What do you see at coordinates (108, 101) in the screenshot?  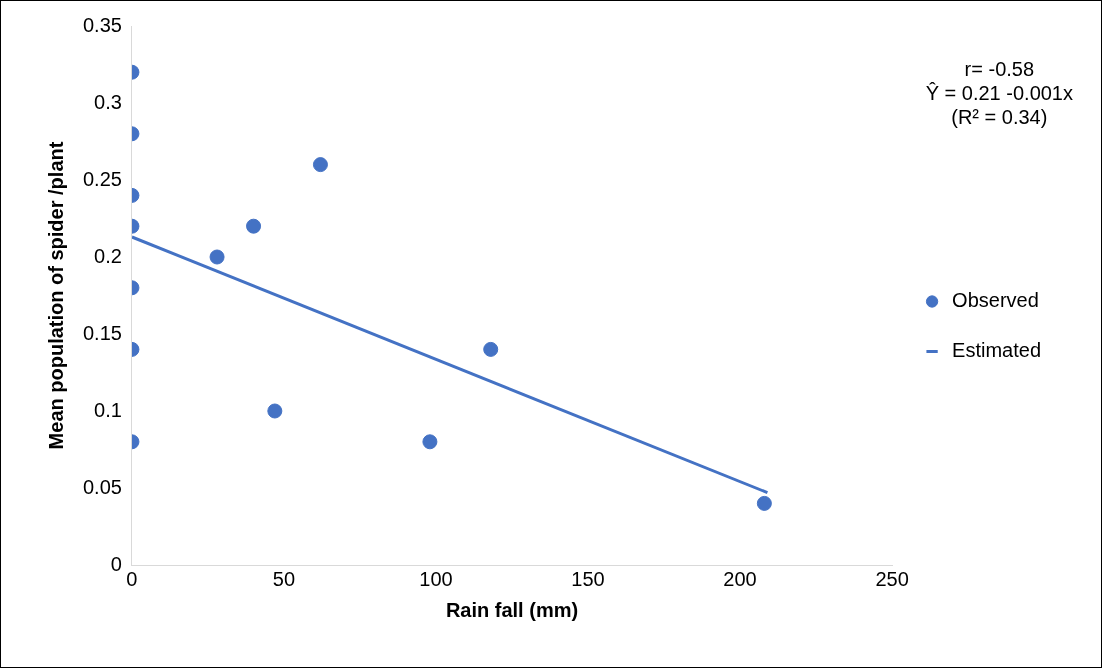 I see `y-tick-label: 0.3` at bounding box center [108, 101].